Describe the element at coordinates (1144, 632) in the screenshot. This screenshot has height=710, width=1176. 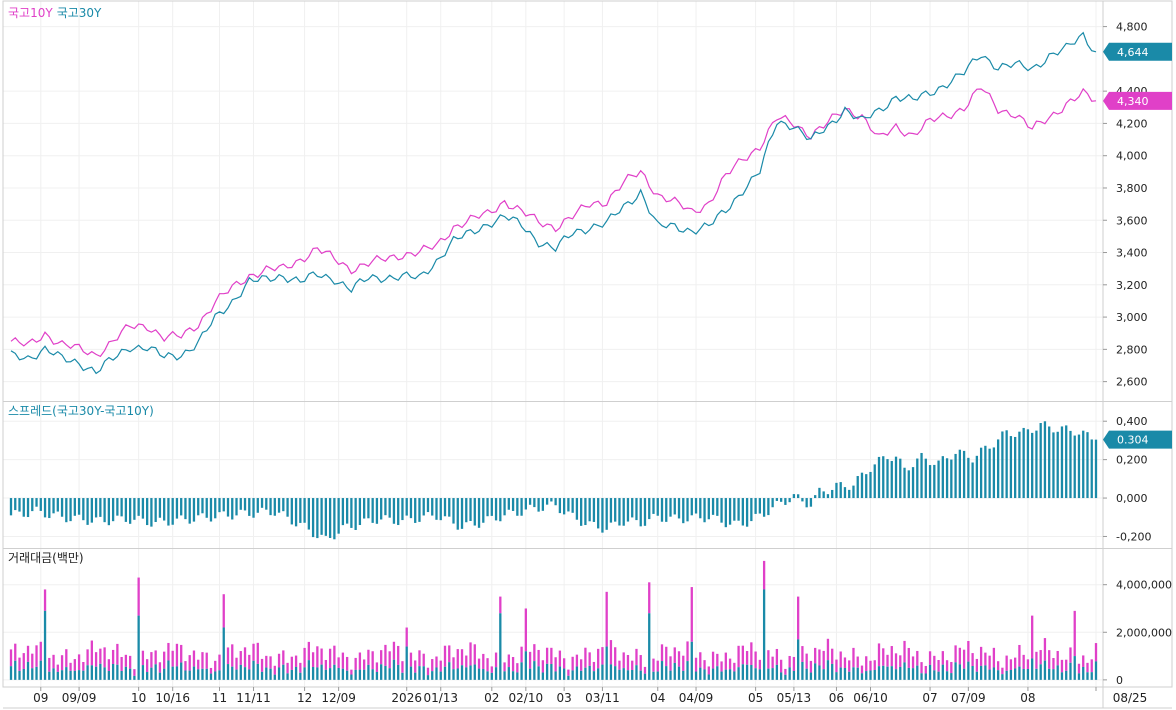
I see `y-tick-label: 2,000,000` at that location.